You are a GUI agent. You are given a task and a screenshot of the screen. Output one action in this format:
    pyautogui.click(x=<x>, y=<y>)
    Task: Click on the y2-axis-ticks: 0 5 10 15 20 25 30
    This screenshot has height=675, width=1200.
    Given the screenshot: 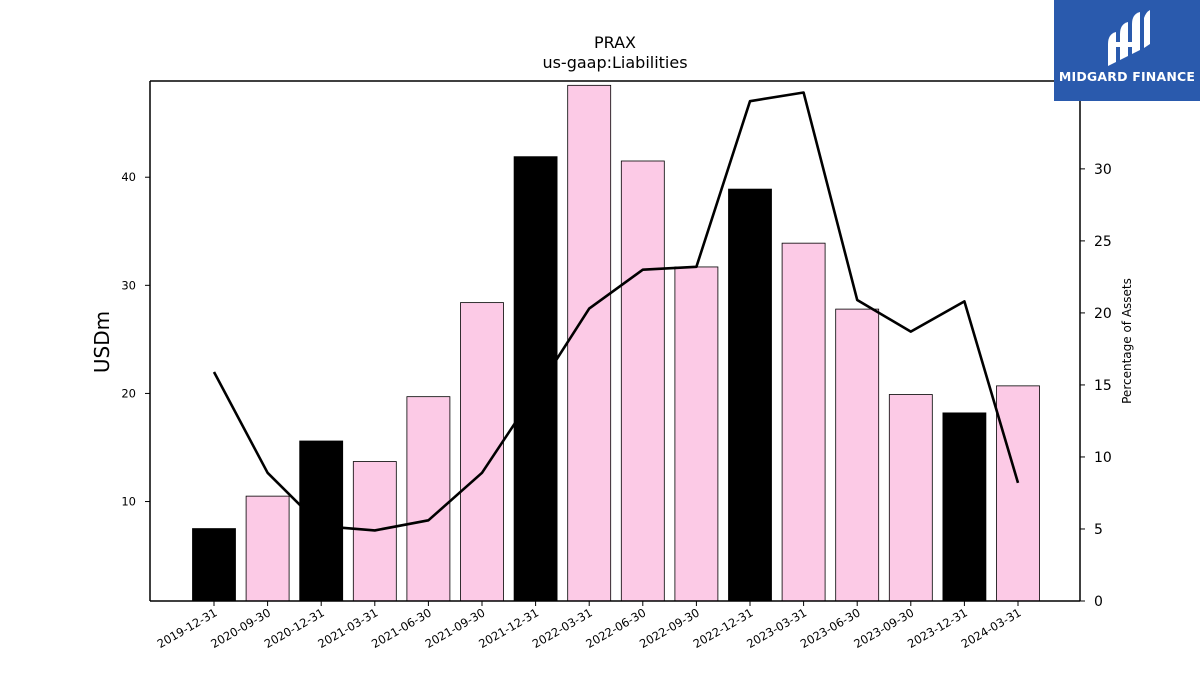 What is the action you would take?
    pyautogui.click(x=1096, y=386)
    